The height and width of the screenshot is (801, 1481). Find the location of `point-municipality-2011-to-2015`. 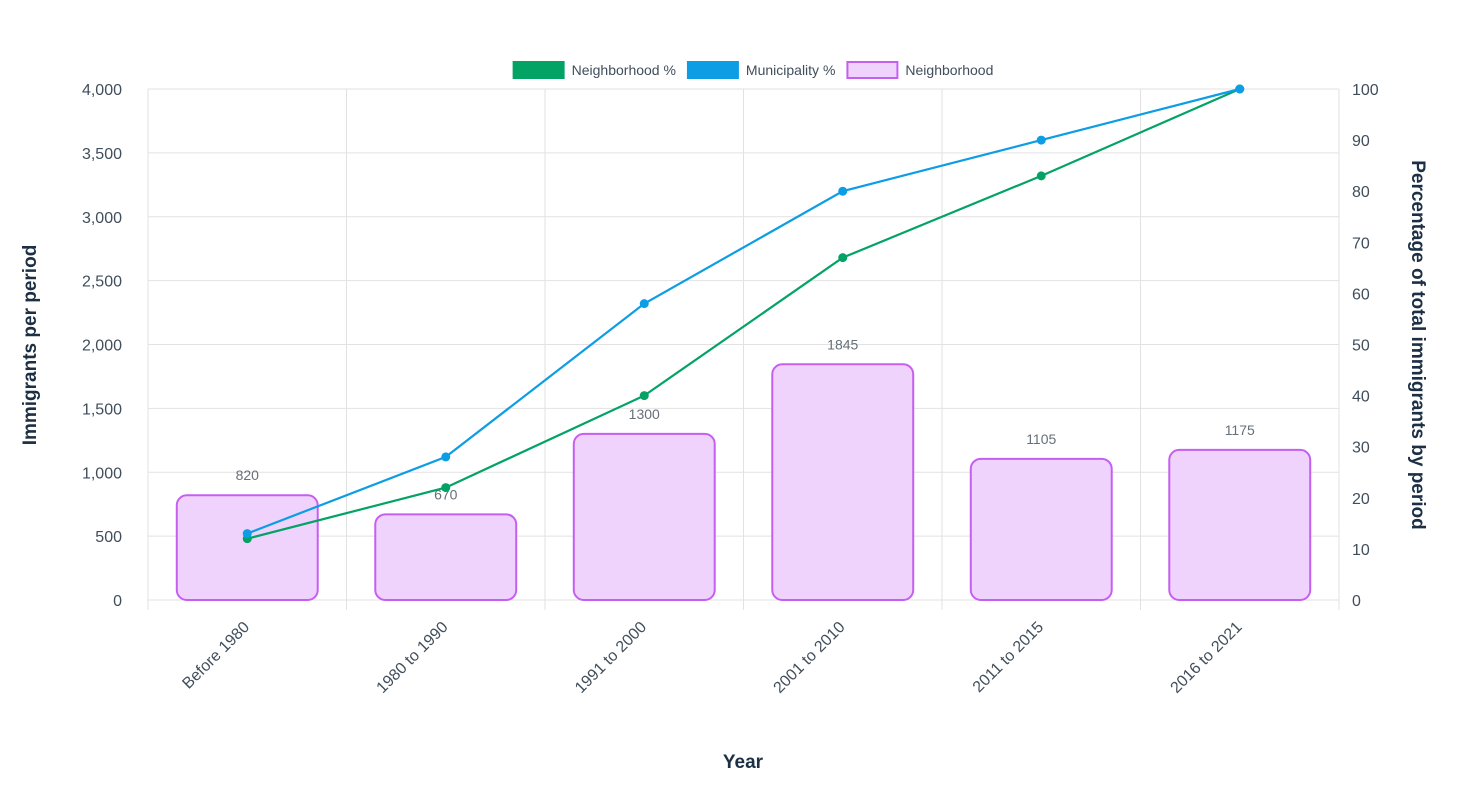

point-municipality-2011-to-2015 is located at coordinates (1041, 140).